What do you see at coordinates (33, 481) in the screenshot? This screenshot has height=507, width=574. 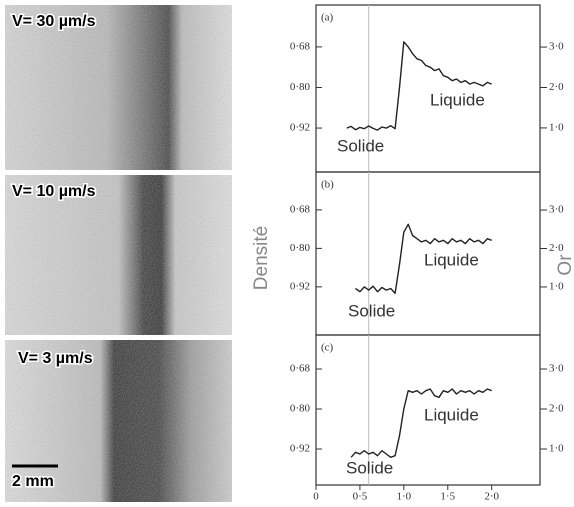 I see `scale-label: 2 mm` at bounding box center [33, 481].